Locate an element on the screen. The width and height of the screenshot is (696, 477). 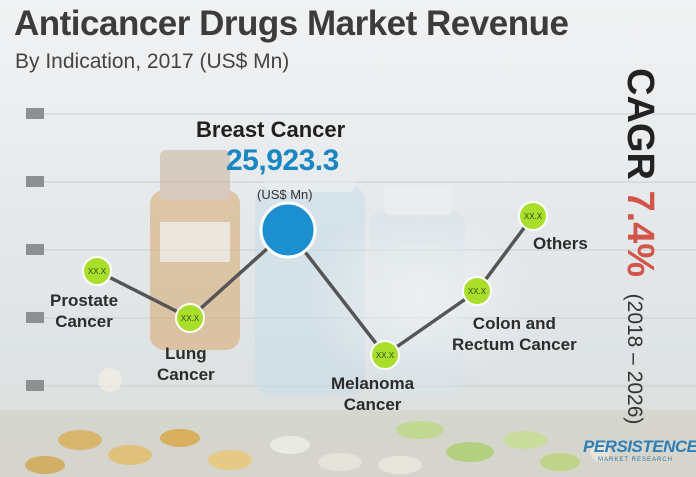
data-point-others is located at coordinates (533, 216).